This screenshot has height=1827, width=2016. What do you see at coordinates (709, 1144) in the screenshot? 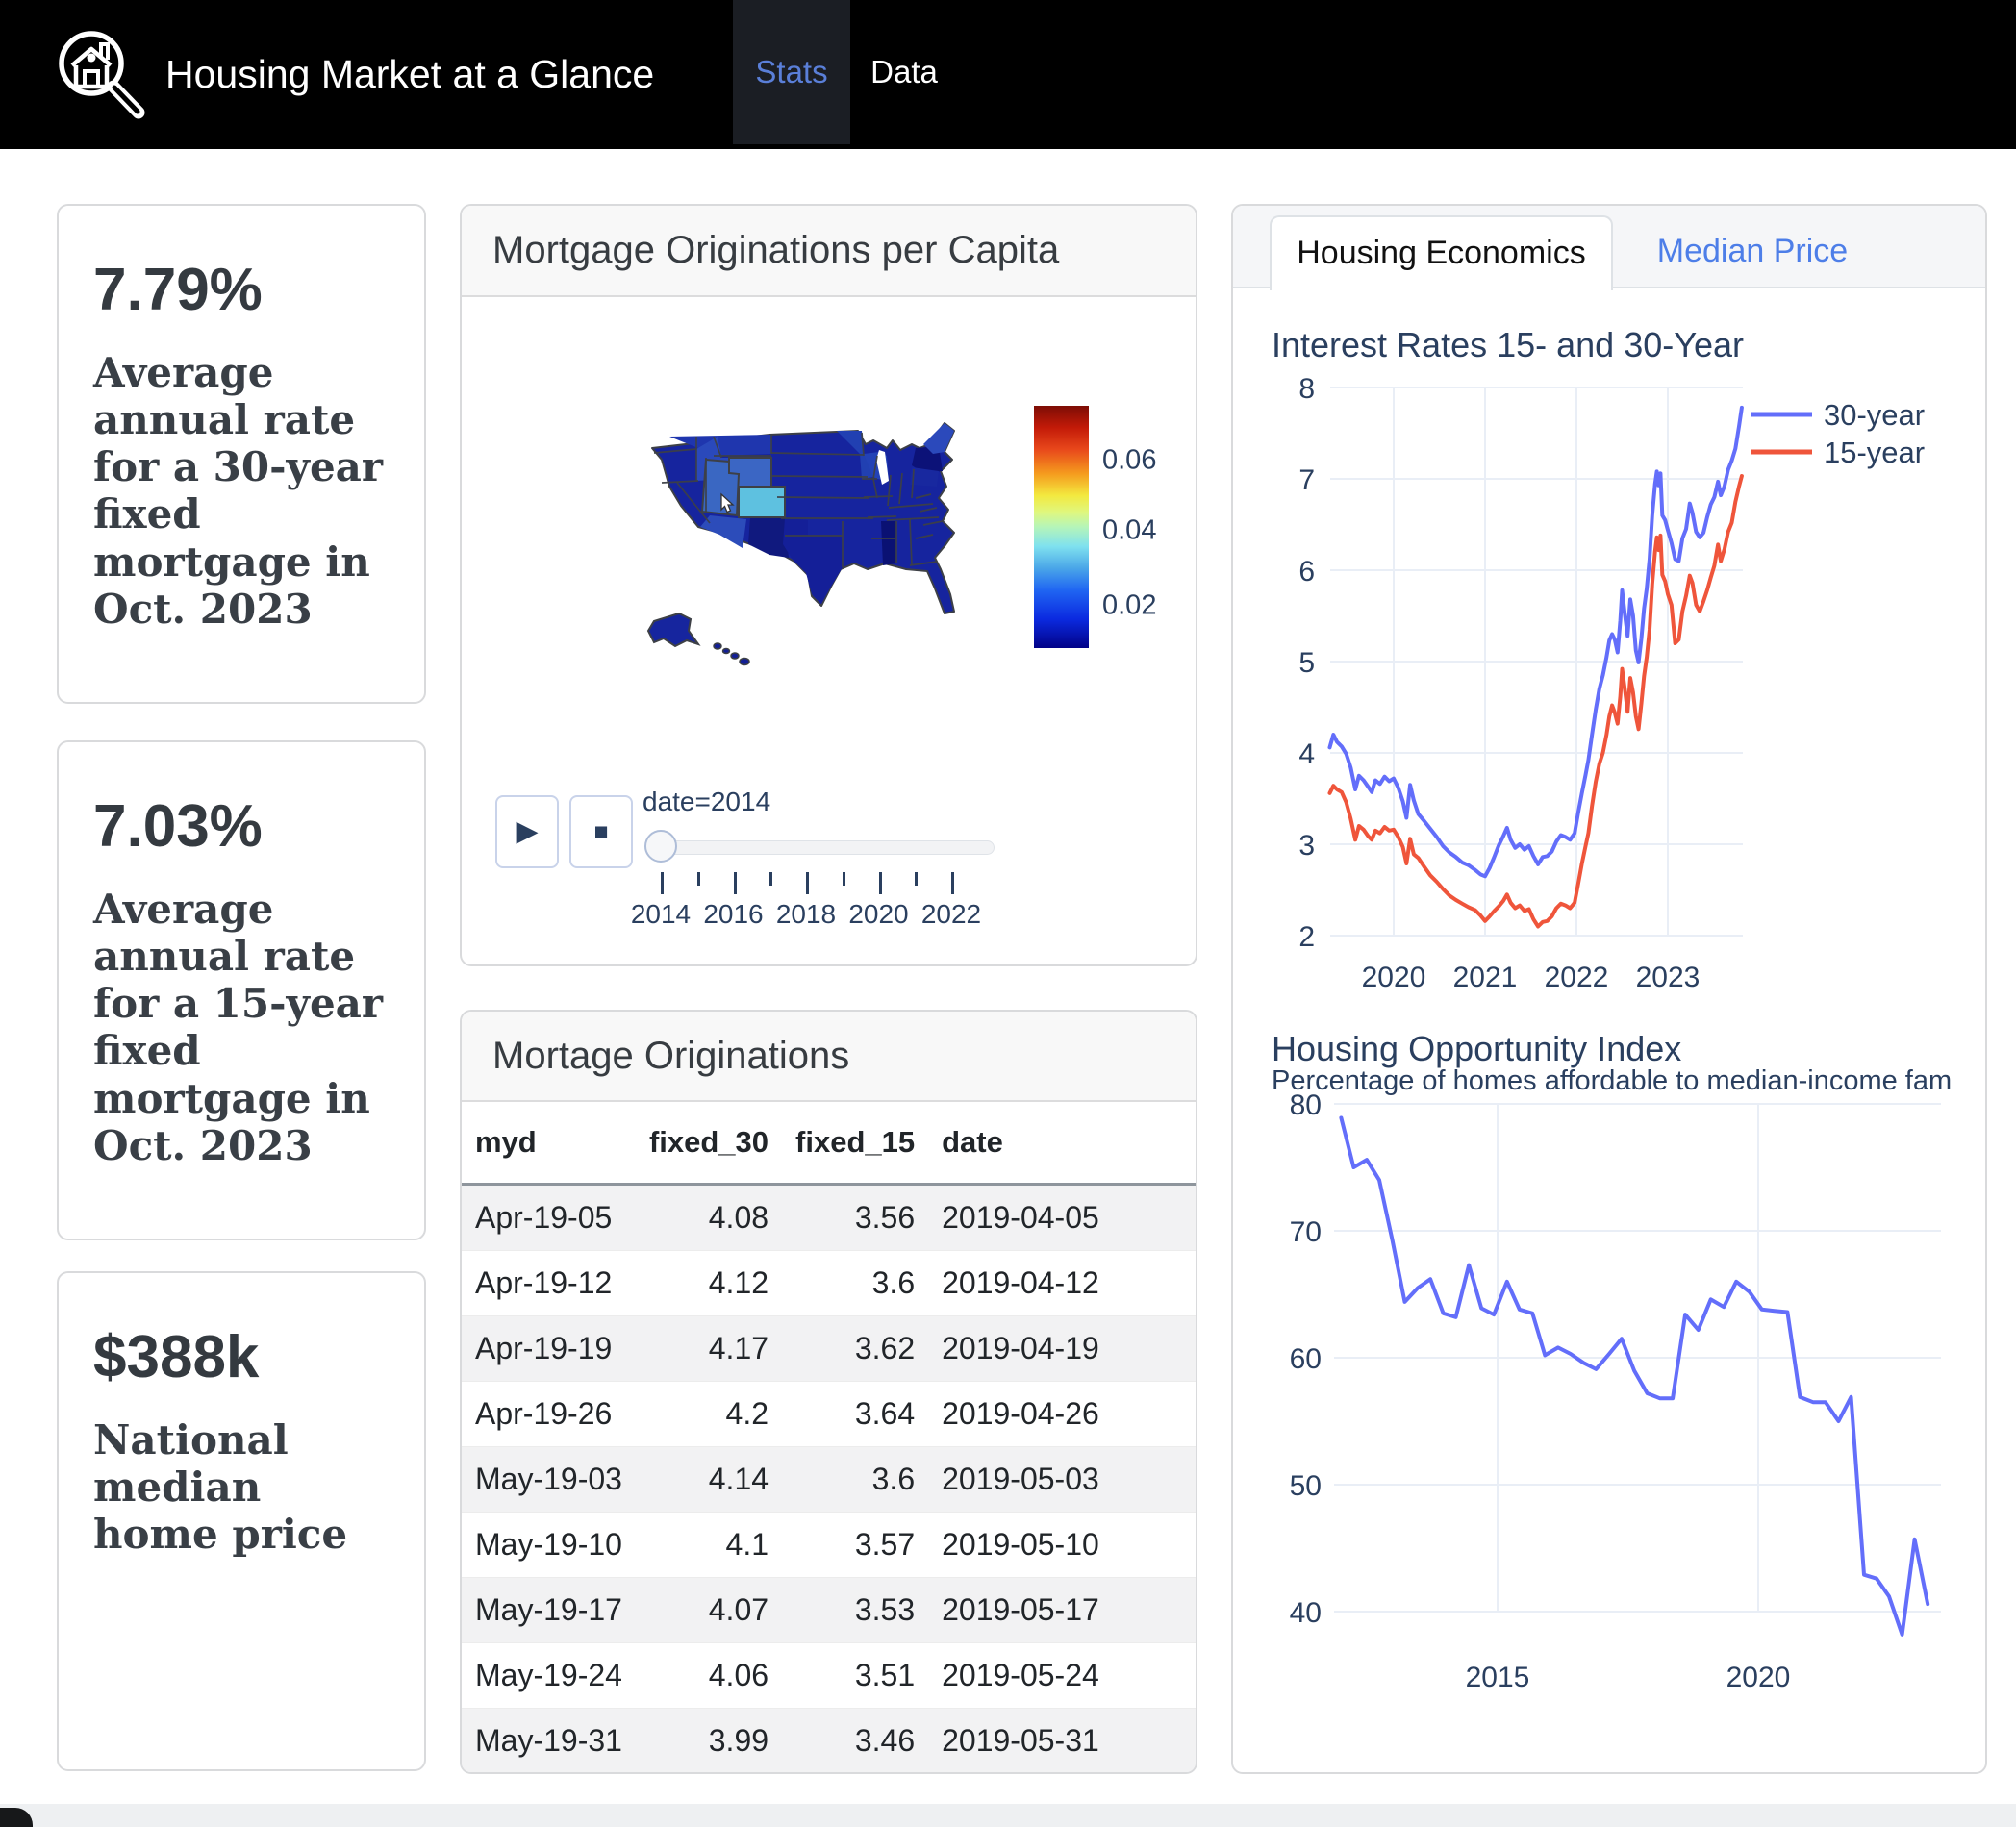
I see `column-header-fixed30: fixed_30` at bounding box center [709, 1144].